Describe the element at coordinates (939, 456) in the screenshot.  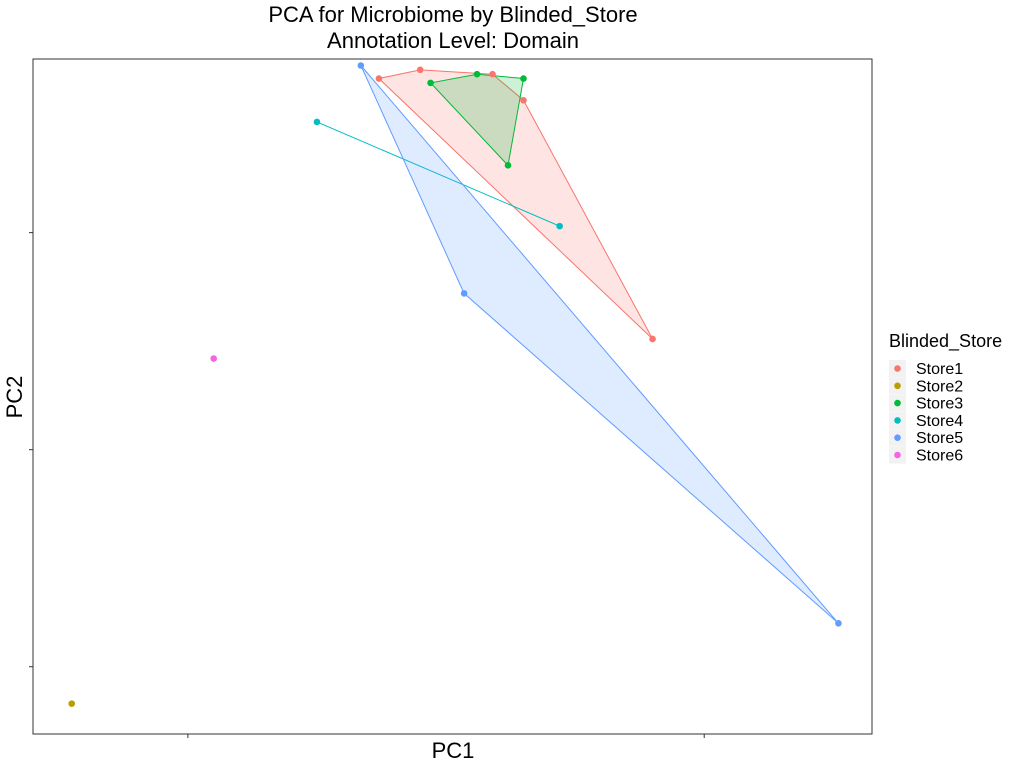
I see `legend-label-store6: Store6` at that location.